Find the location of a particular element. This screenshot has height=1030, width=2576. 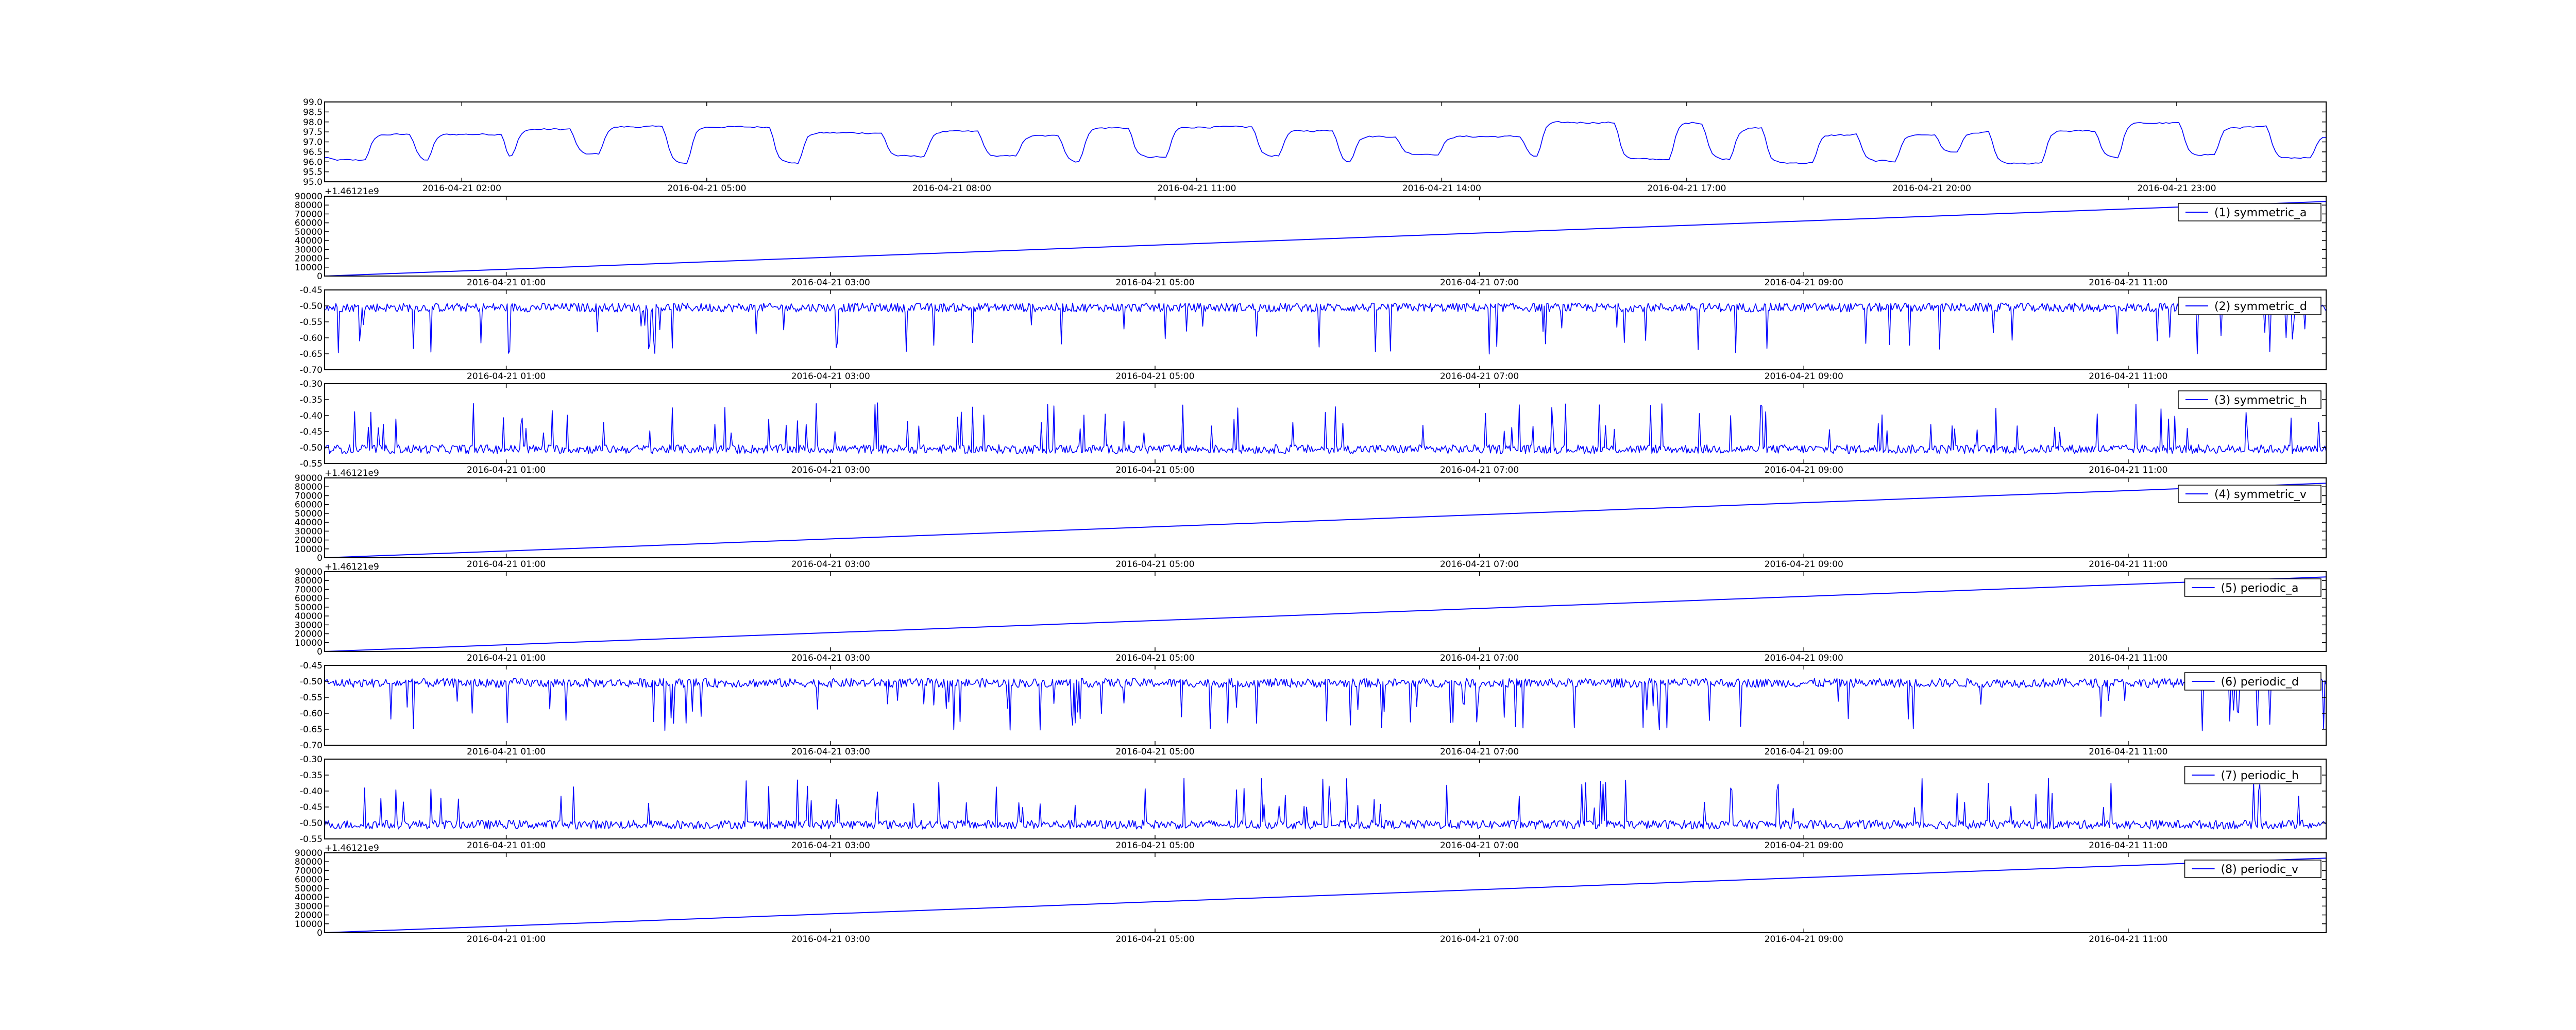

legend: (3) symmetric_h is located at coordinates (2249, 400).